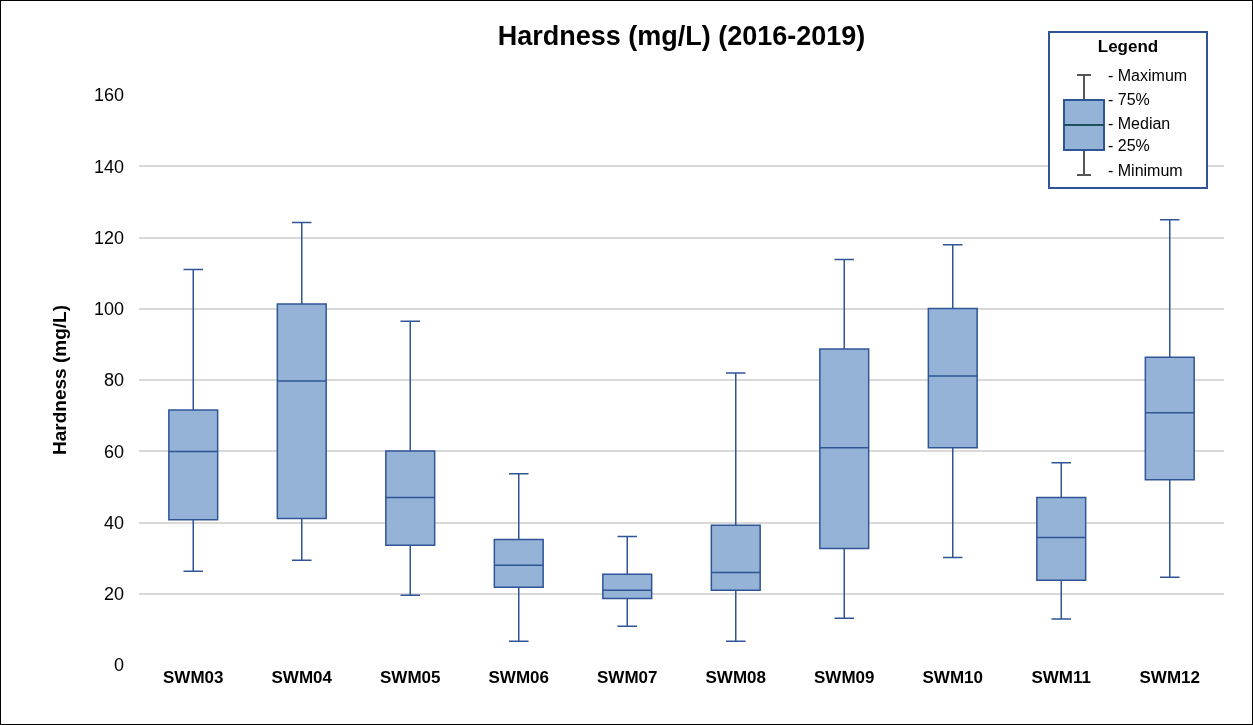  What do you see at coordinates (113, 380) in the screenshot?
I see `y-tick-label: 80` at bounding box center [113, 380].